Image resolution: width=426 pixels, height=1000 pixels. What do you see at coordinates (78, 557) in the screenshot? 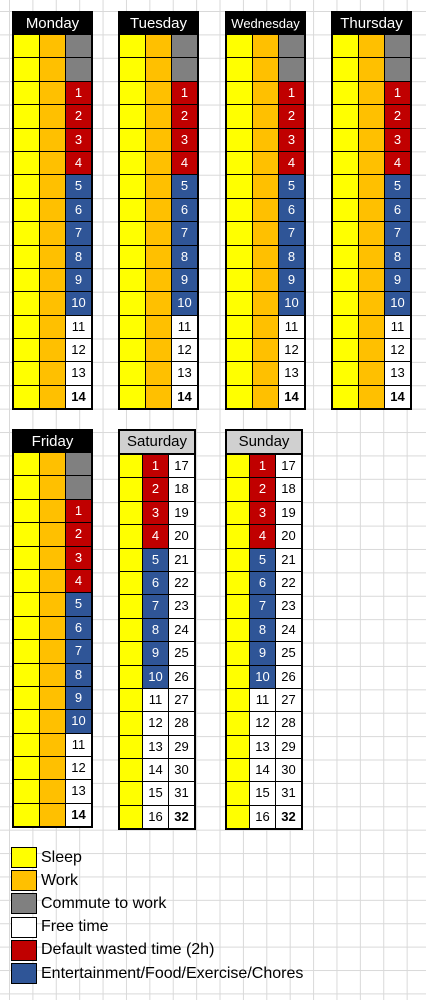
I see `hour-cell-wasted: 3` at bounding box center [78, 557].